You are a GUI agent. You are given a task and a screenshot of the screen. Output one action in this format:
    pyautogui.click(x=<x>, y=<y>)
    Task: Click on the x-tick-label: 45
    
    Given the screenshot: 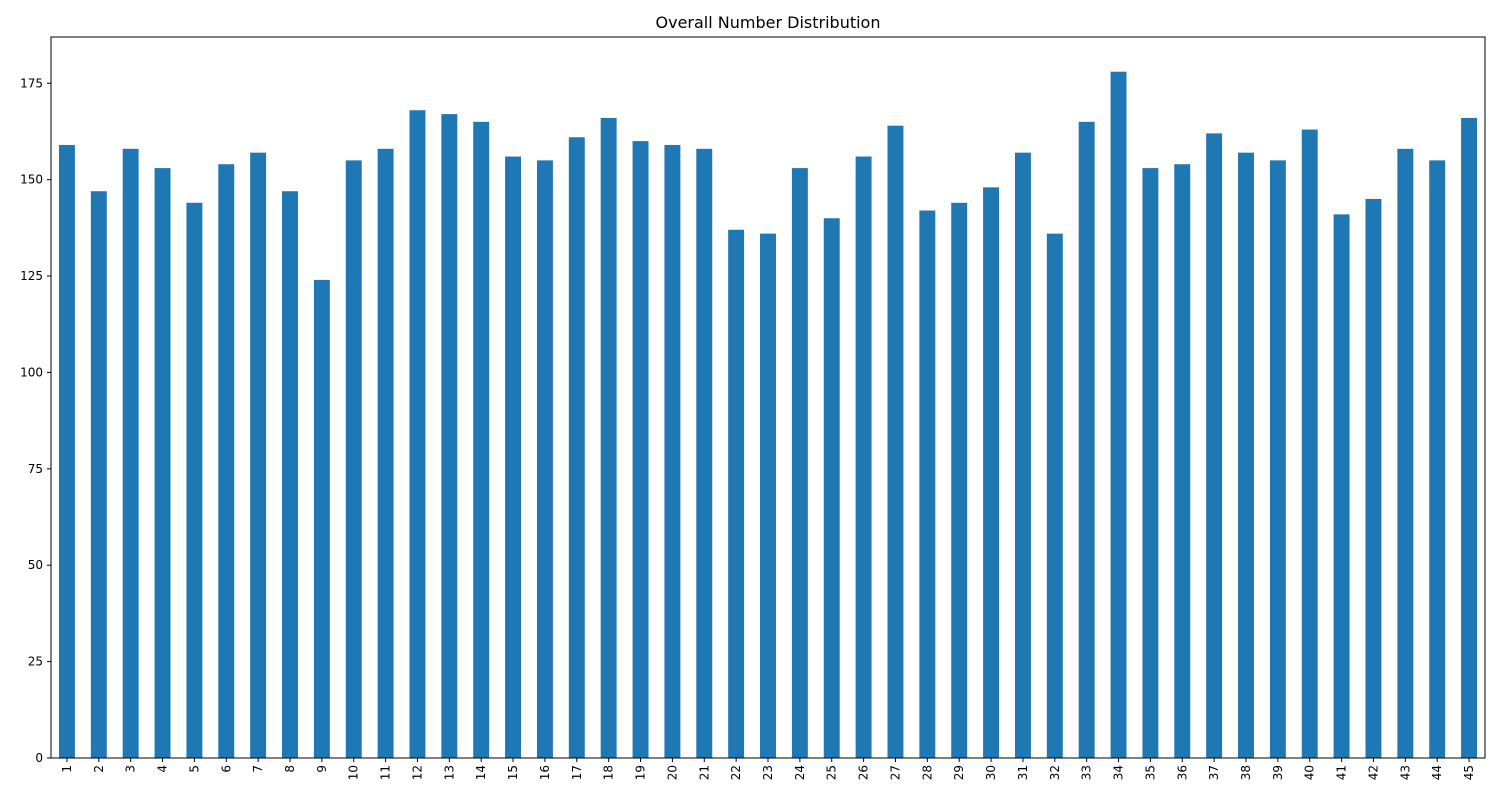 What is the action you would take?
    pyautogui.click(x=1469, y=772)
    